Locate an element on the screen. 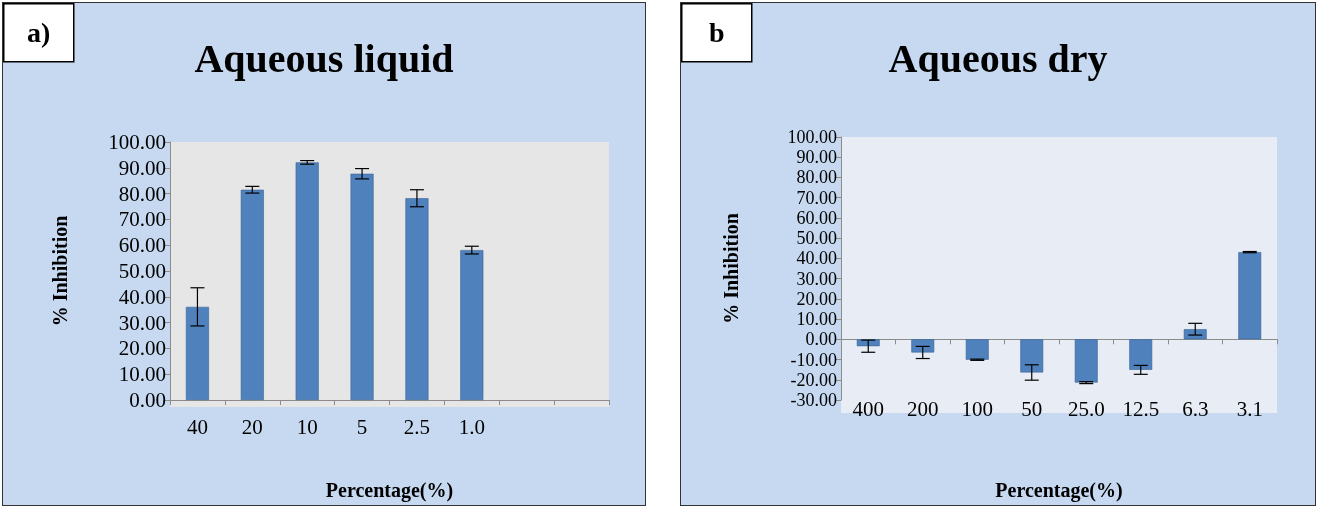 This screenshot has height=508, width=1318. y-tick-label: -30.00 is located at coordinates (813, 400).